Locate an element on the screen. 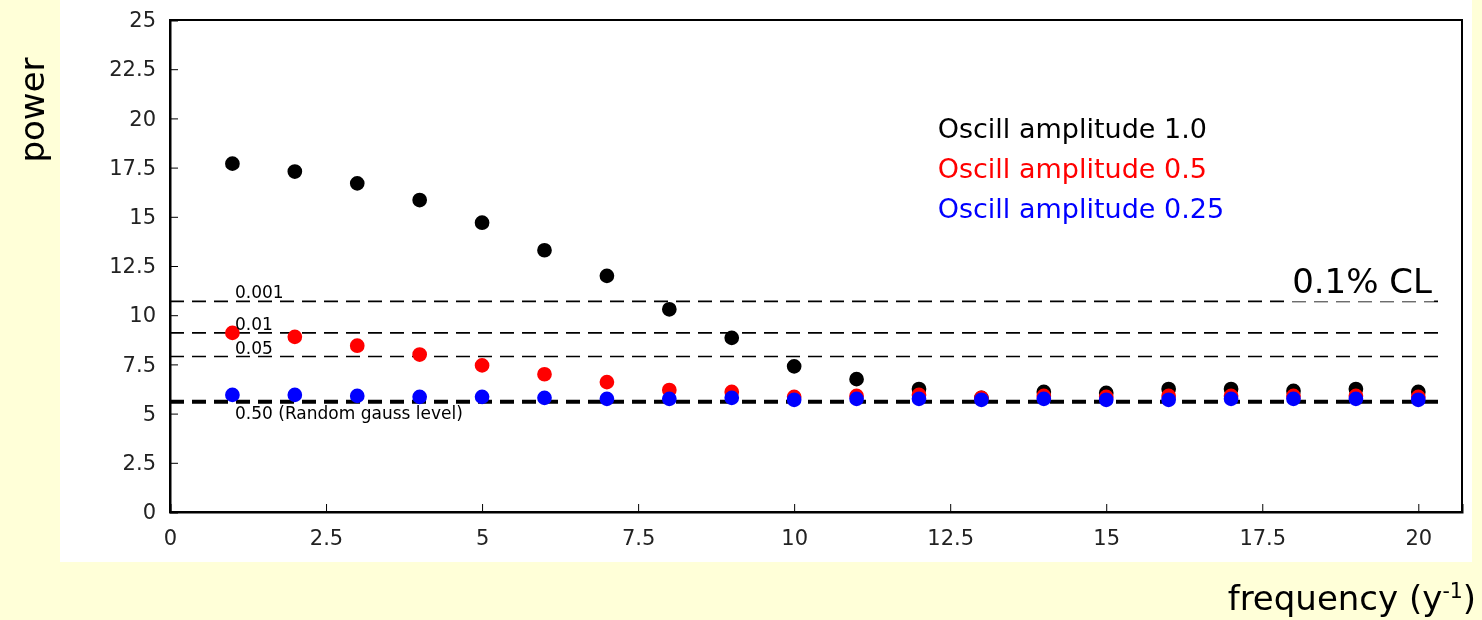  y-tick-label: 10 is located at coordinates (142, 315).